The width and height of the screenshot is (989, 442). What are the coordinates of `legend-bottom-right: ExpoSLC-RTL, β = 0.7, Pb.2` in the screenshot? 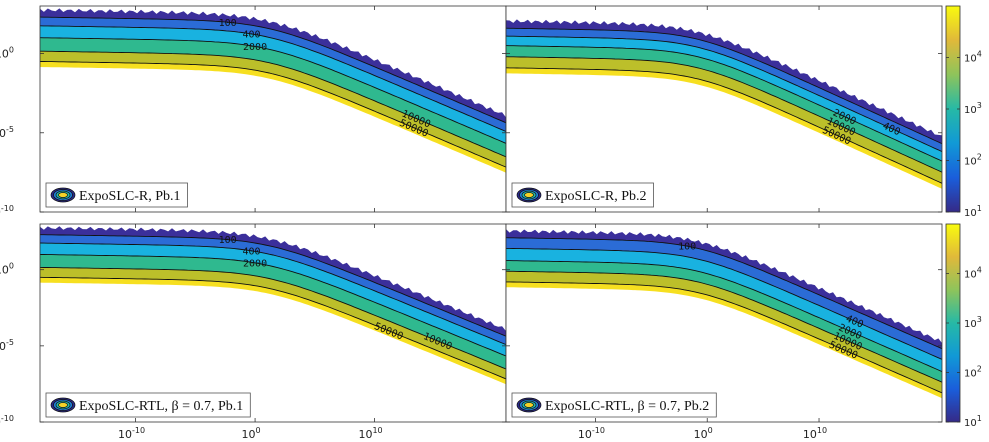 It's located at (614, 405).